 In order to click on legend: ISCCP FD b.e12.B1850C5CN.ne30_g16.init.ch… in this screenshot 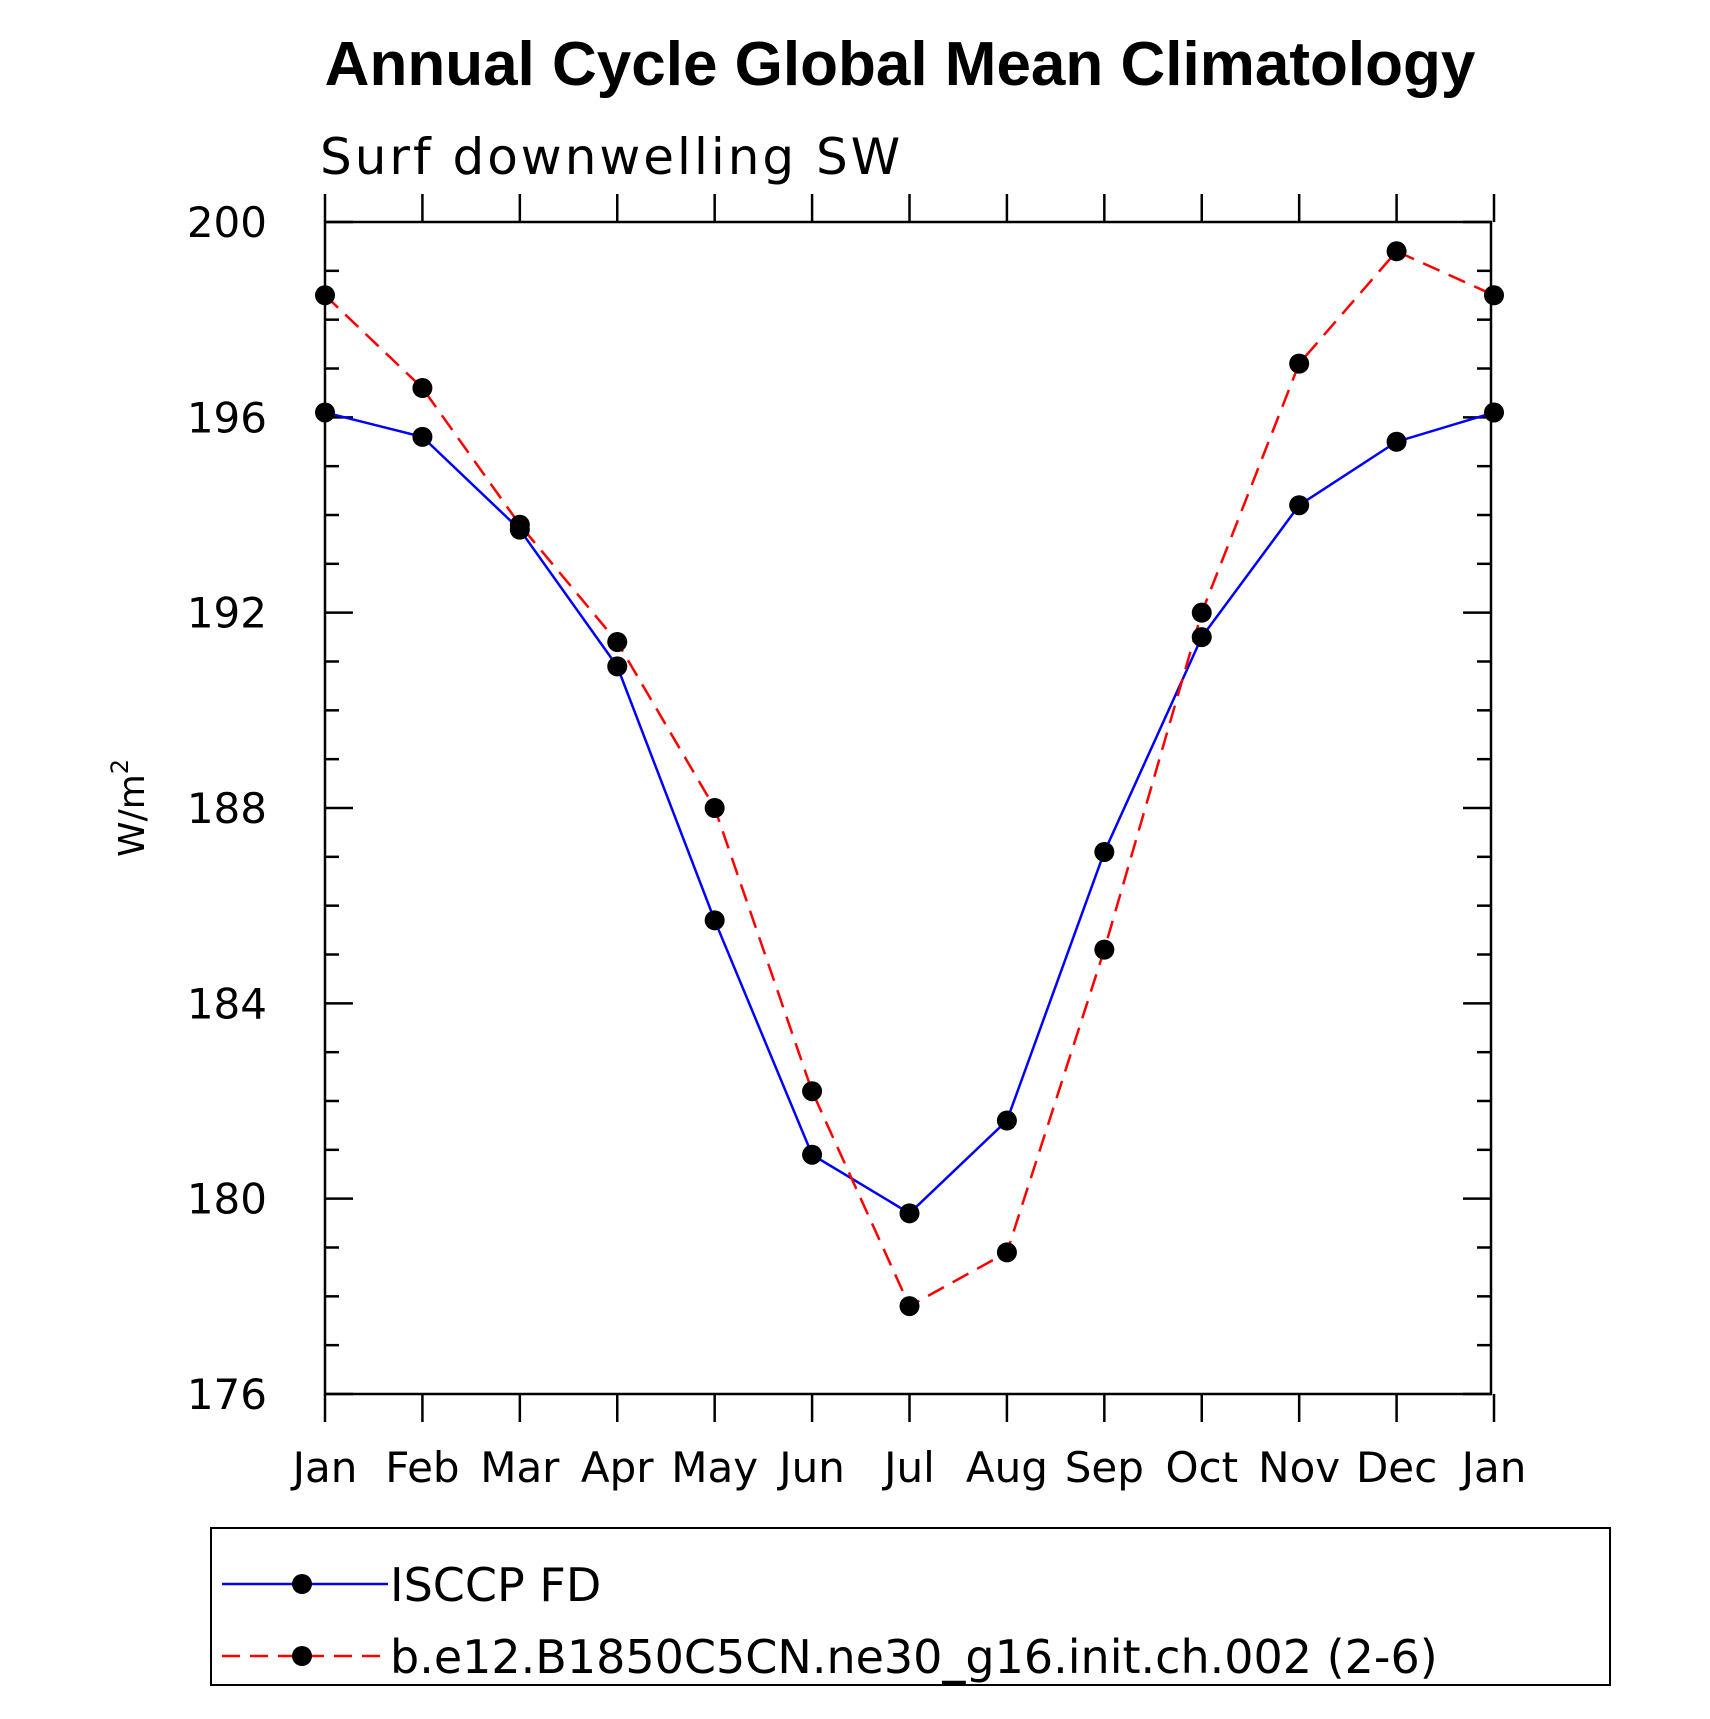, I will do `click(910, 1606)`.